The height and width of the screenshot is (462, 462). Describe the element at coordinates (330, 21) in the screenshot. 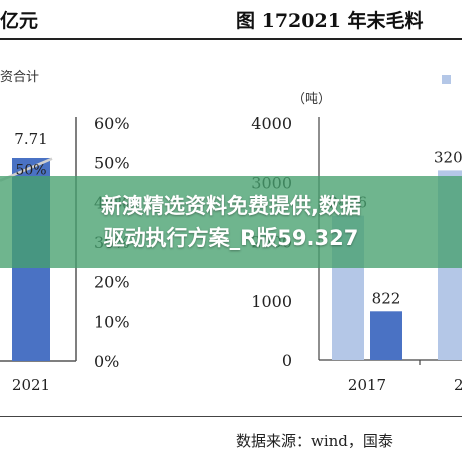

I see `right-chart-title: 图 172021 年末毛料` at that location.